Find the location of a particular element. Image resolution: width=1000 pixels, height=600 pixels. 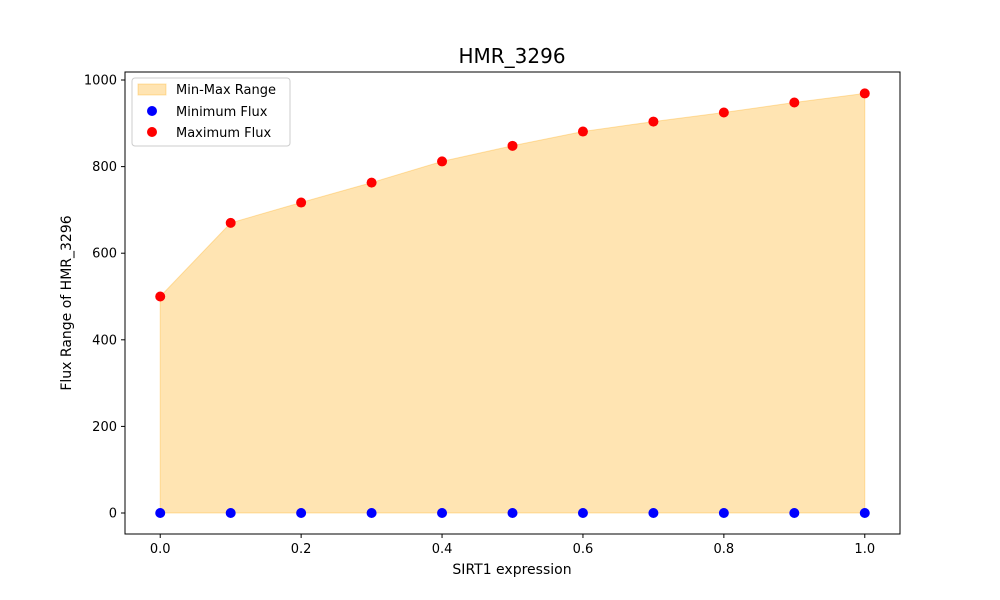

y-axis-label: Flux Range of HMR_3296 is located at coordinates (67, 302).